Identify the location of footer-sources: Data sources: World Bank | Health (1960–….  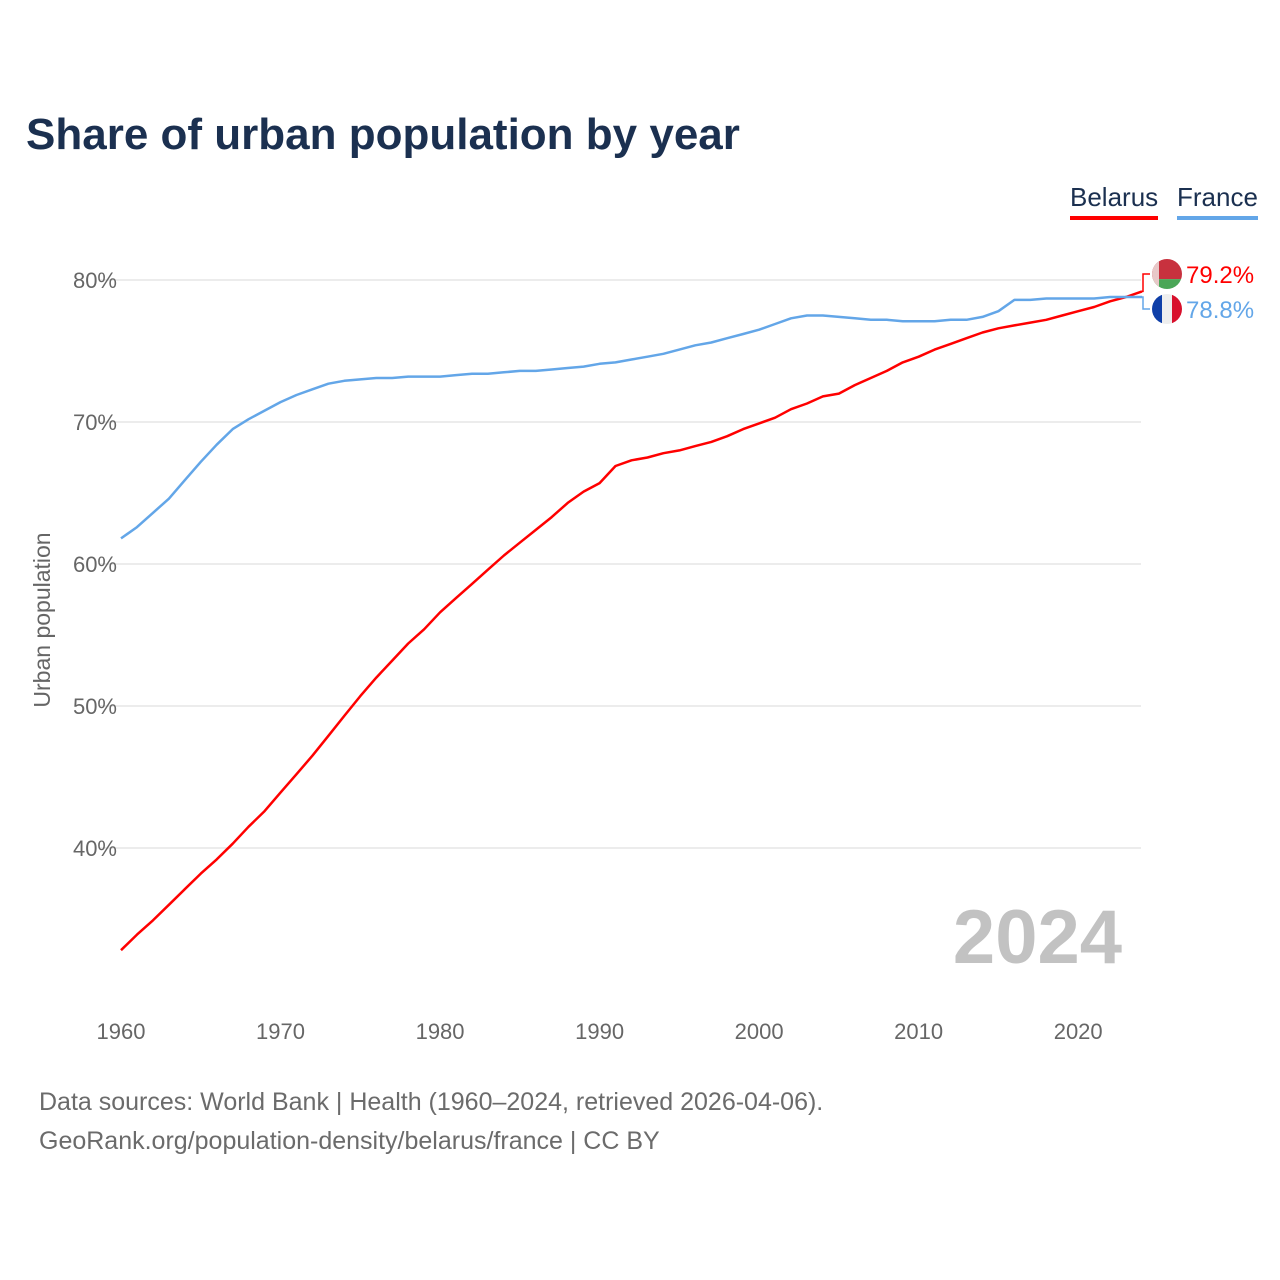
(431, 1102).